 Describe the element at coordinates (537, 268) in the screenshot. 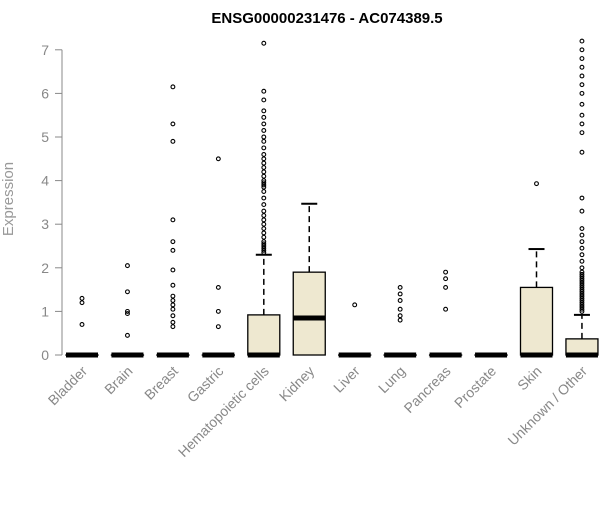

I see `box-skin` at that location.